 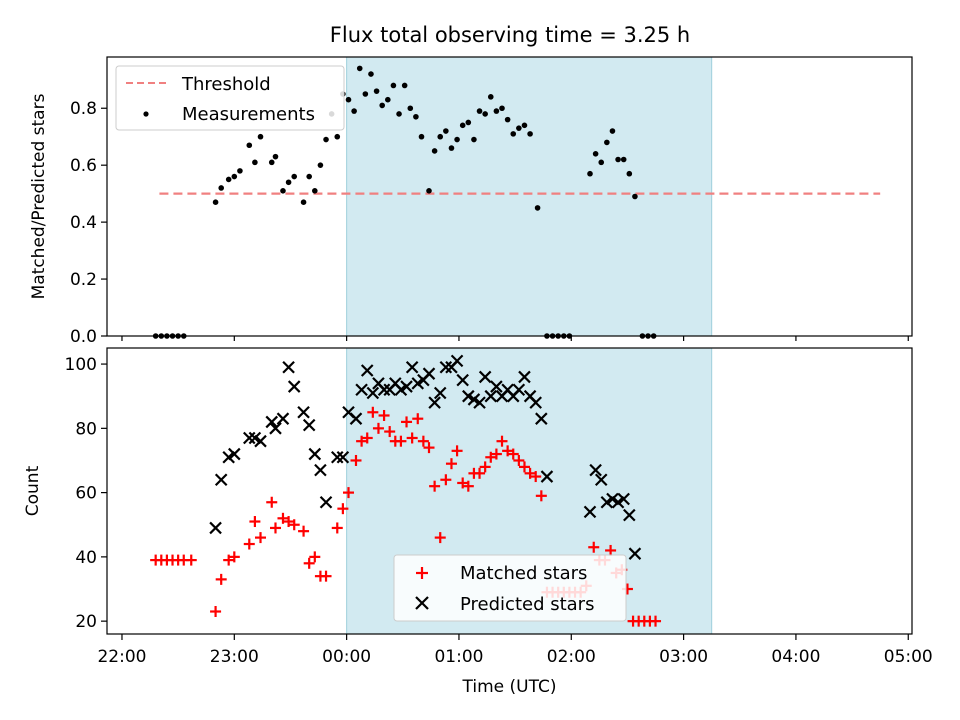 I want to click on x-tick-label: 23:00, so click(x=234, y=657).